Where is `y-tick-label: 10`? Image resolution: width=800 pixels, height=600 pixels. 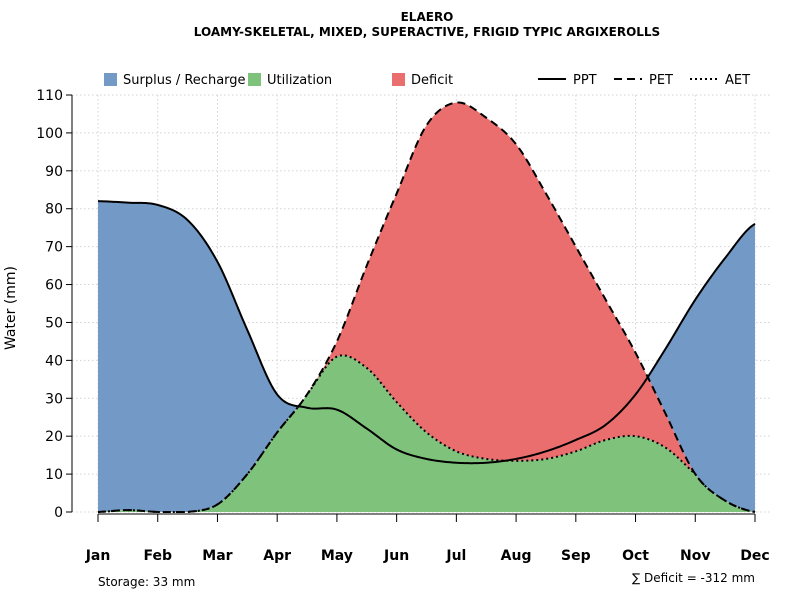
y-tick-label: 10 is located at coordinates (54, 475).